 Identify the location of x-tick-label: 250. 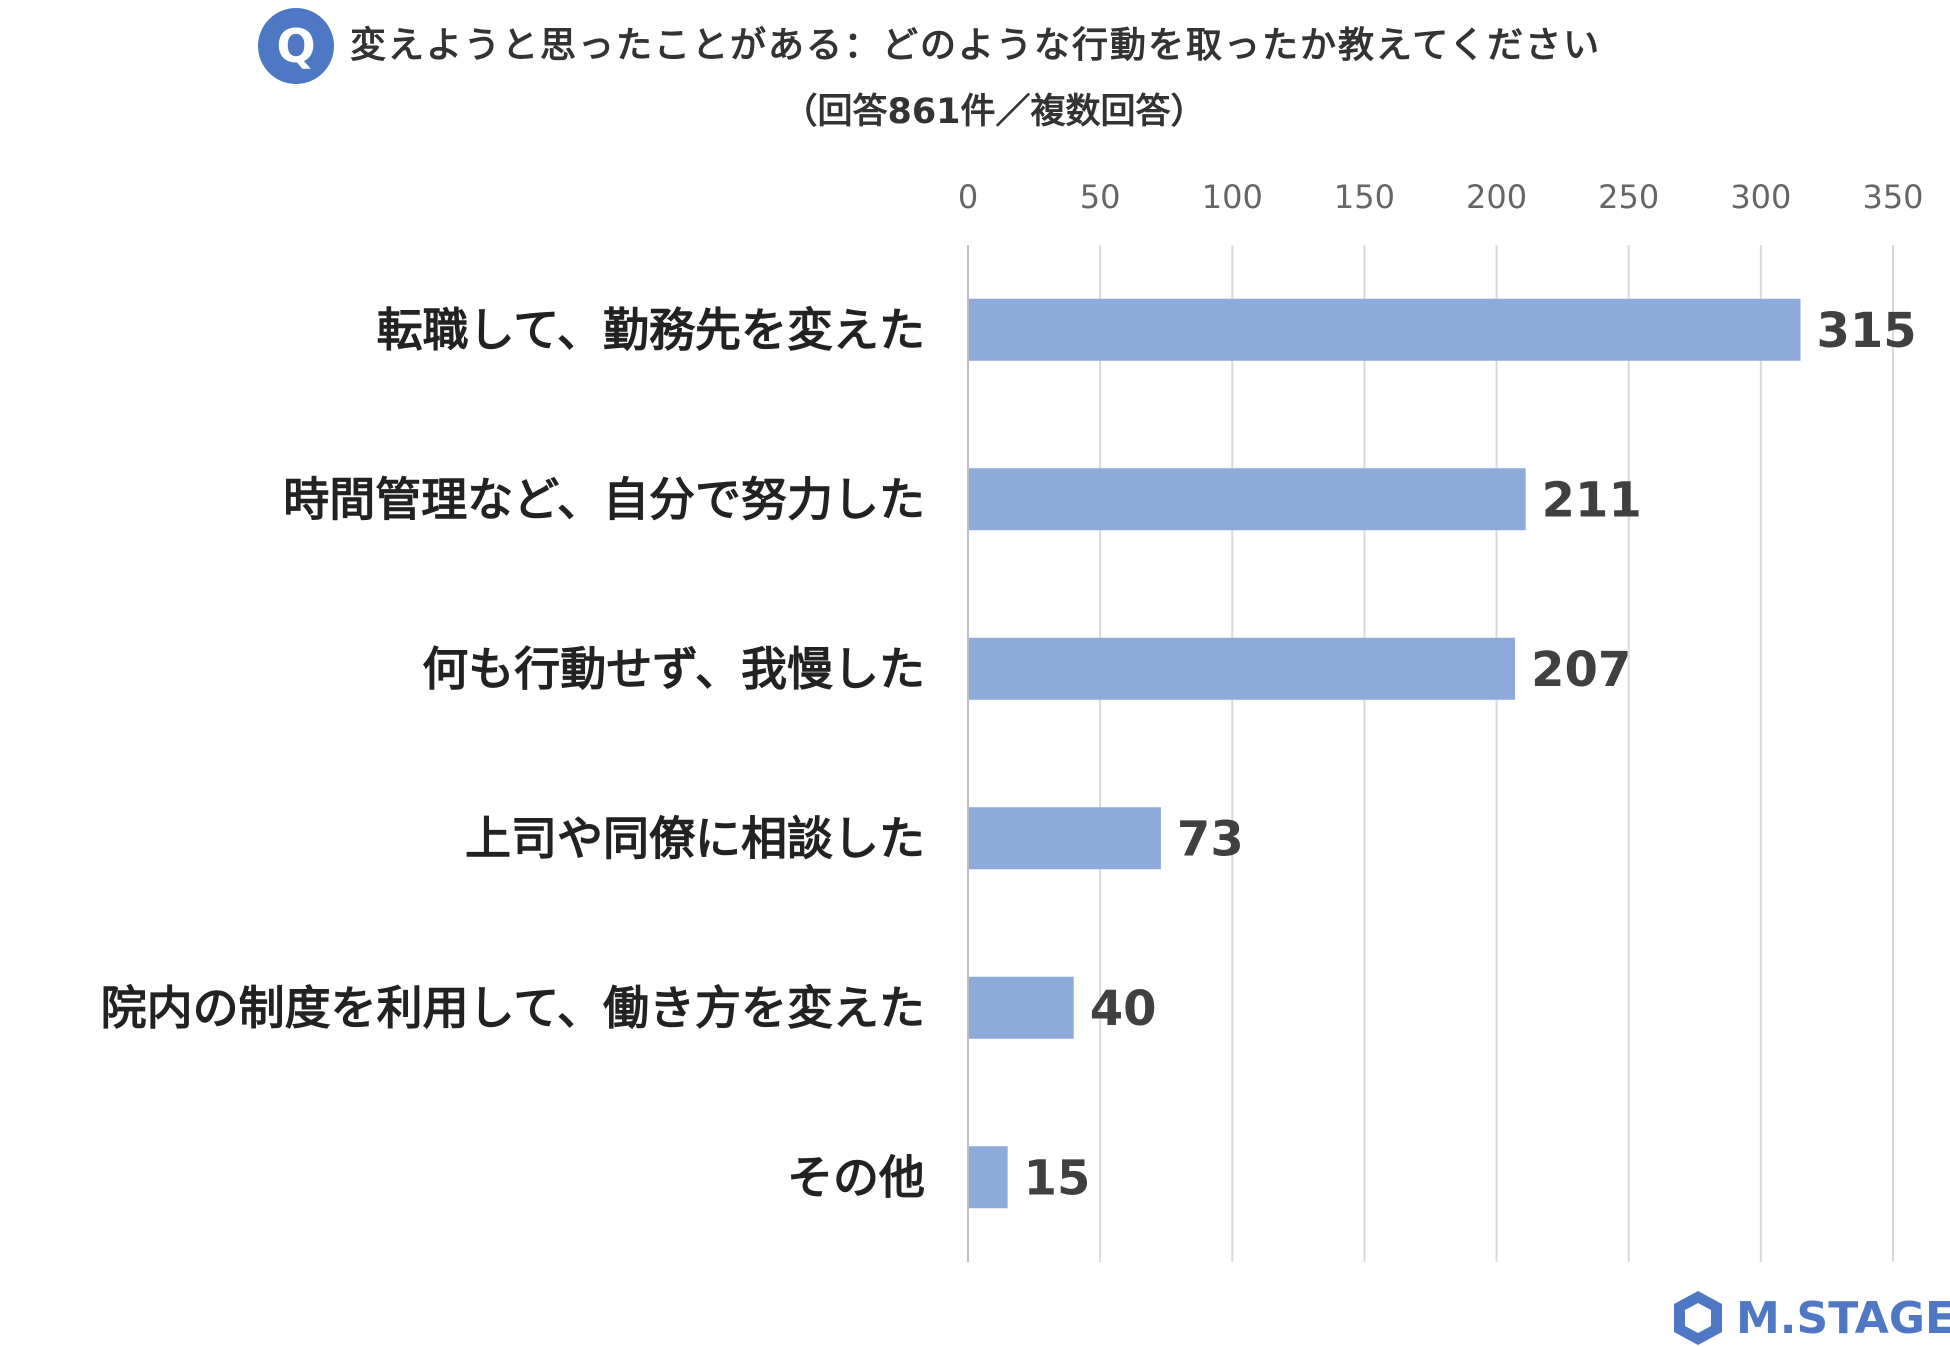
(1628, 197).